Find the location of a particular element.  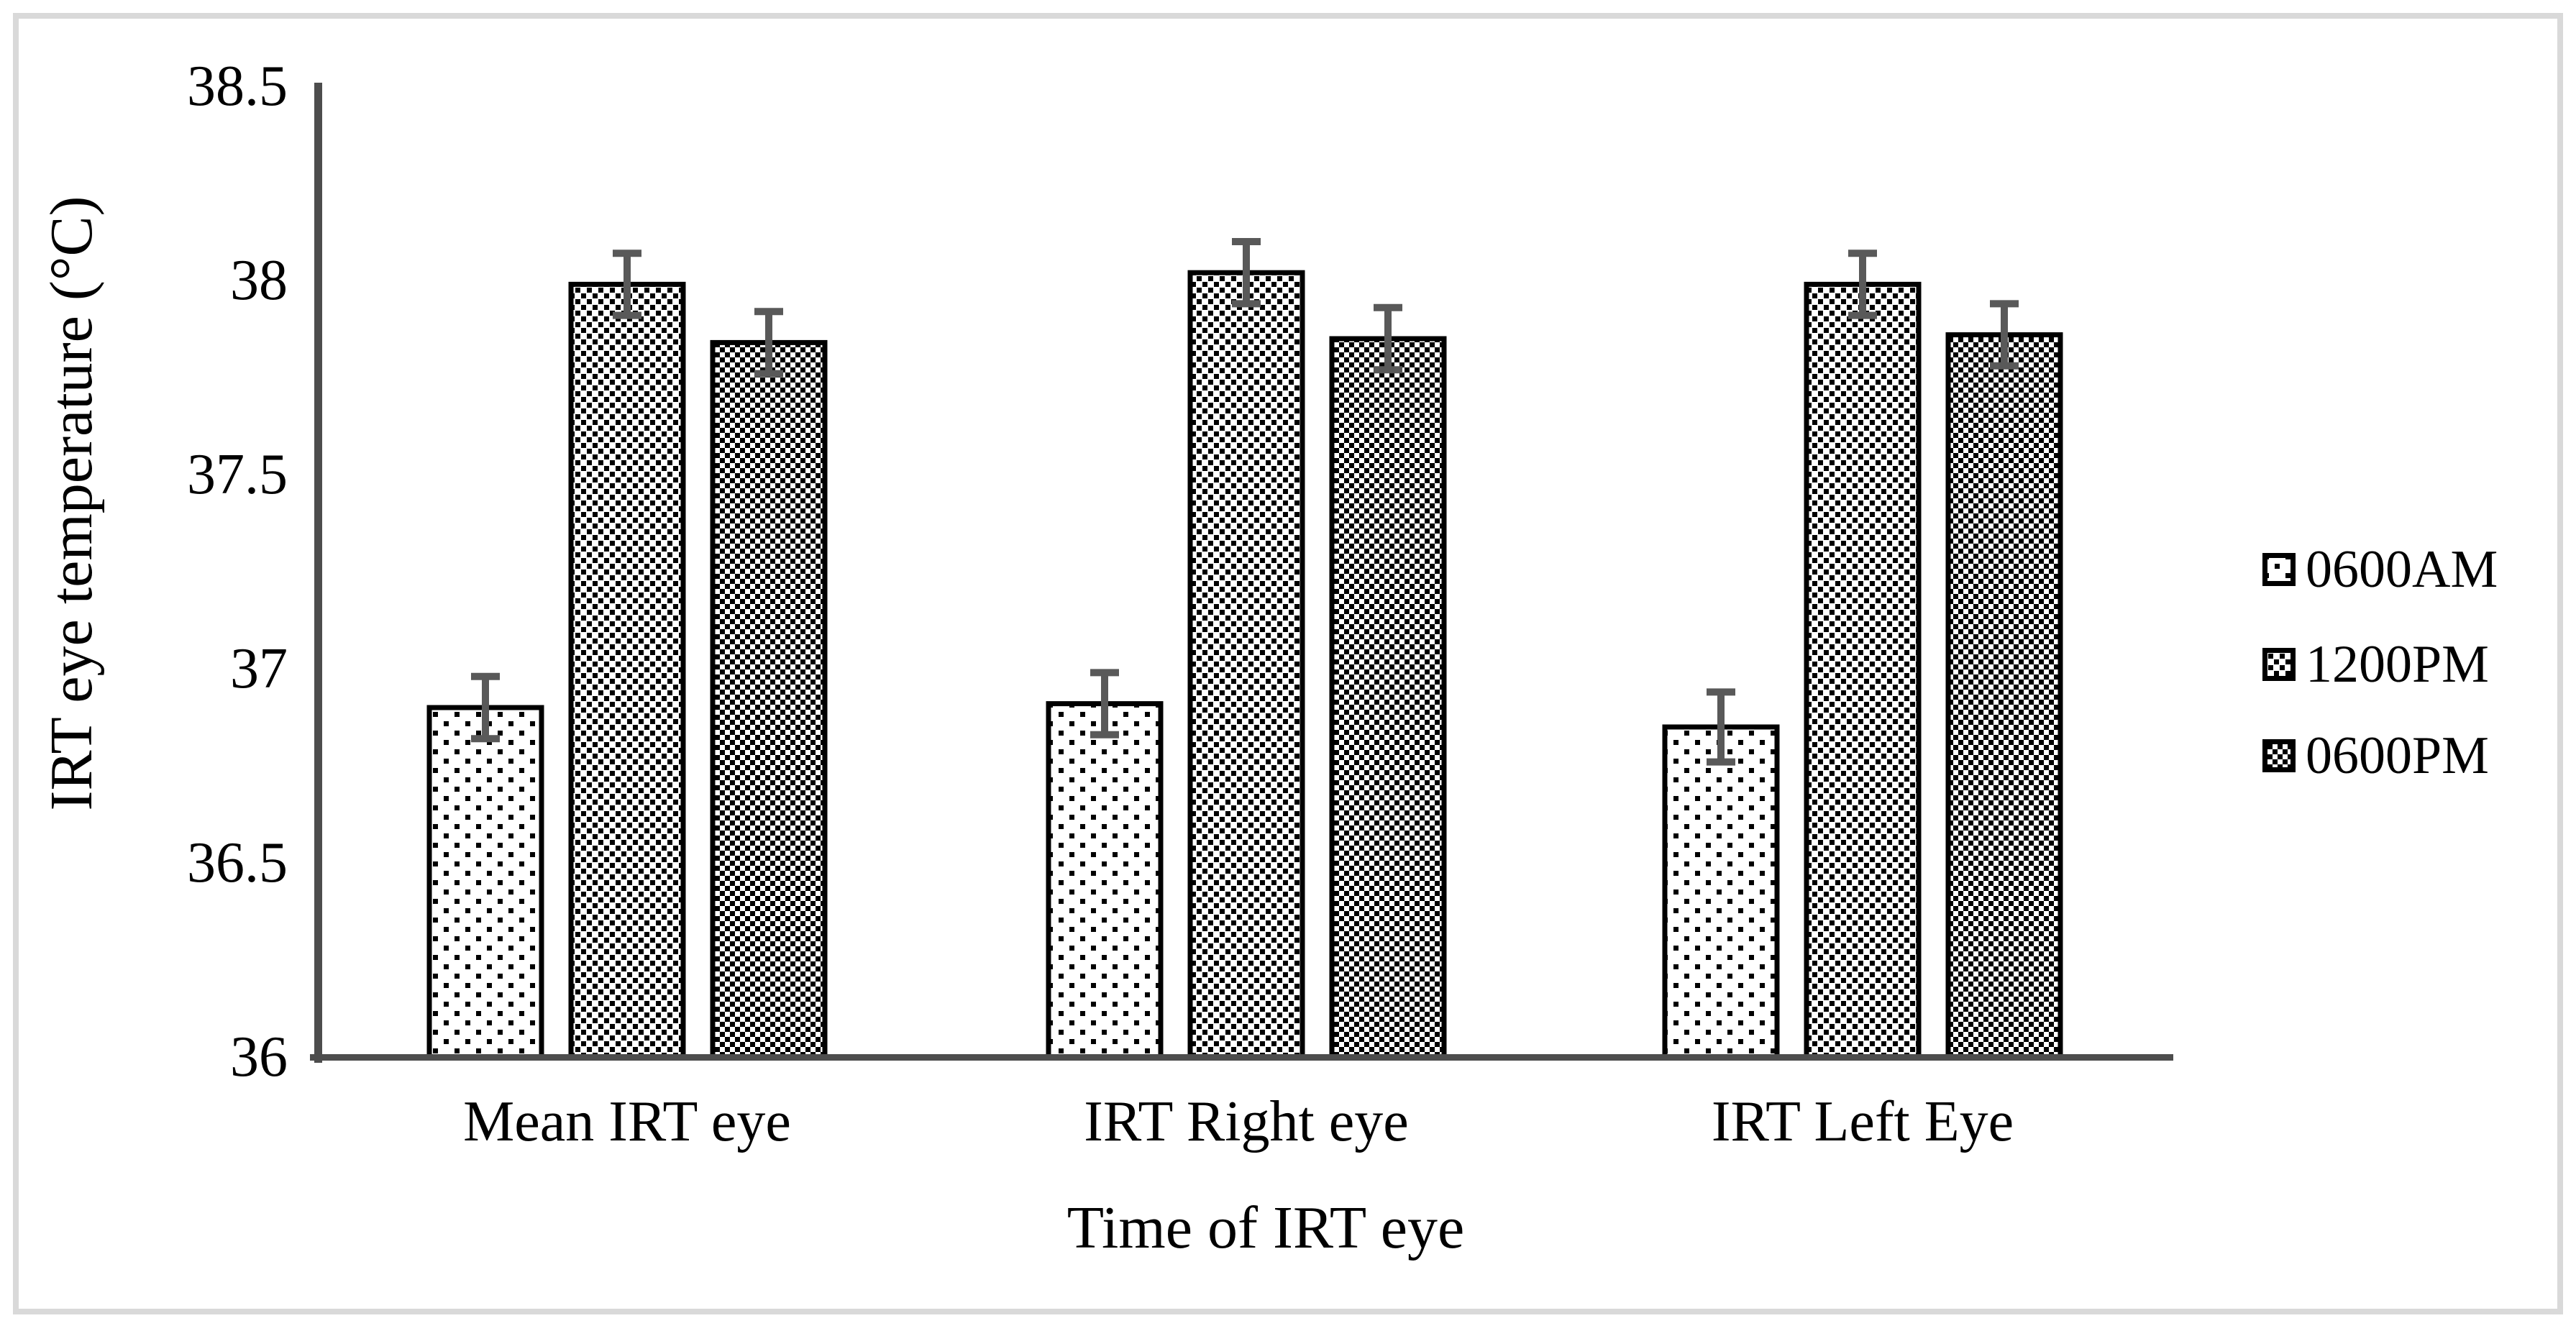

bar-0600am-mean-irt-eye is located at coordinates (485, 882).